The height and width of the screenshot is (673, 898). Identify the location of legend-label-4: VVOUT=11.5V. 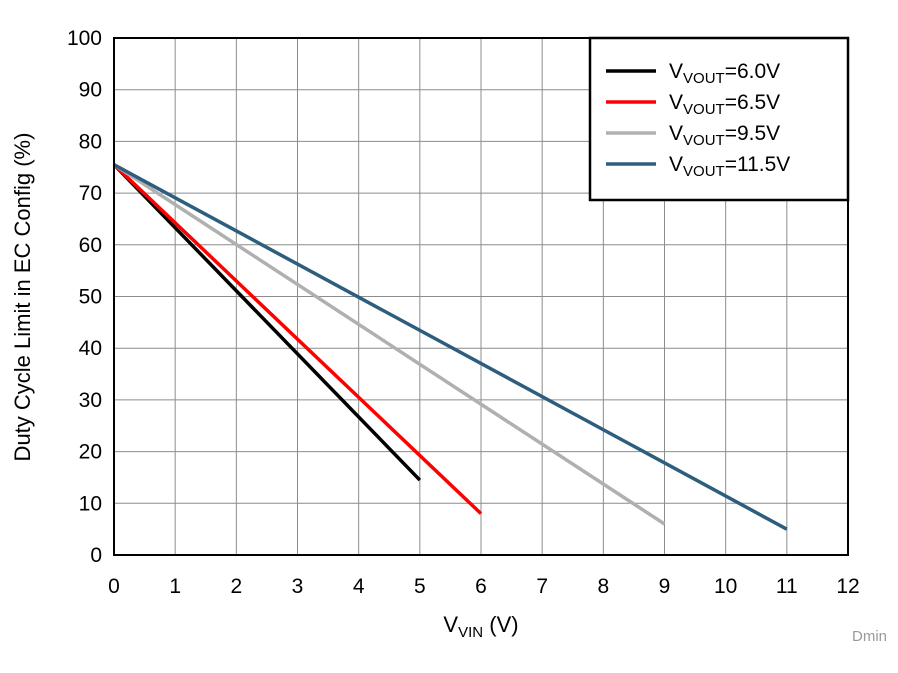
(729, 166).